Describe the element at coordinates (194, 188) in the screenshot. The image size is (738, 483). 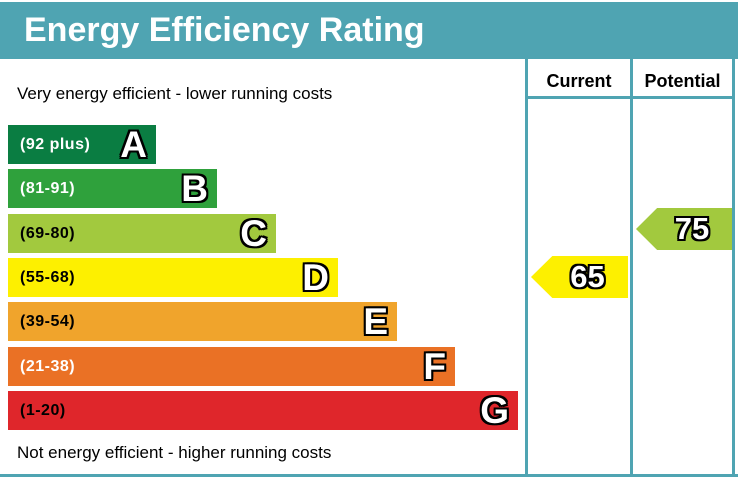
I see `band-b-grade-letter: B` at that location.